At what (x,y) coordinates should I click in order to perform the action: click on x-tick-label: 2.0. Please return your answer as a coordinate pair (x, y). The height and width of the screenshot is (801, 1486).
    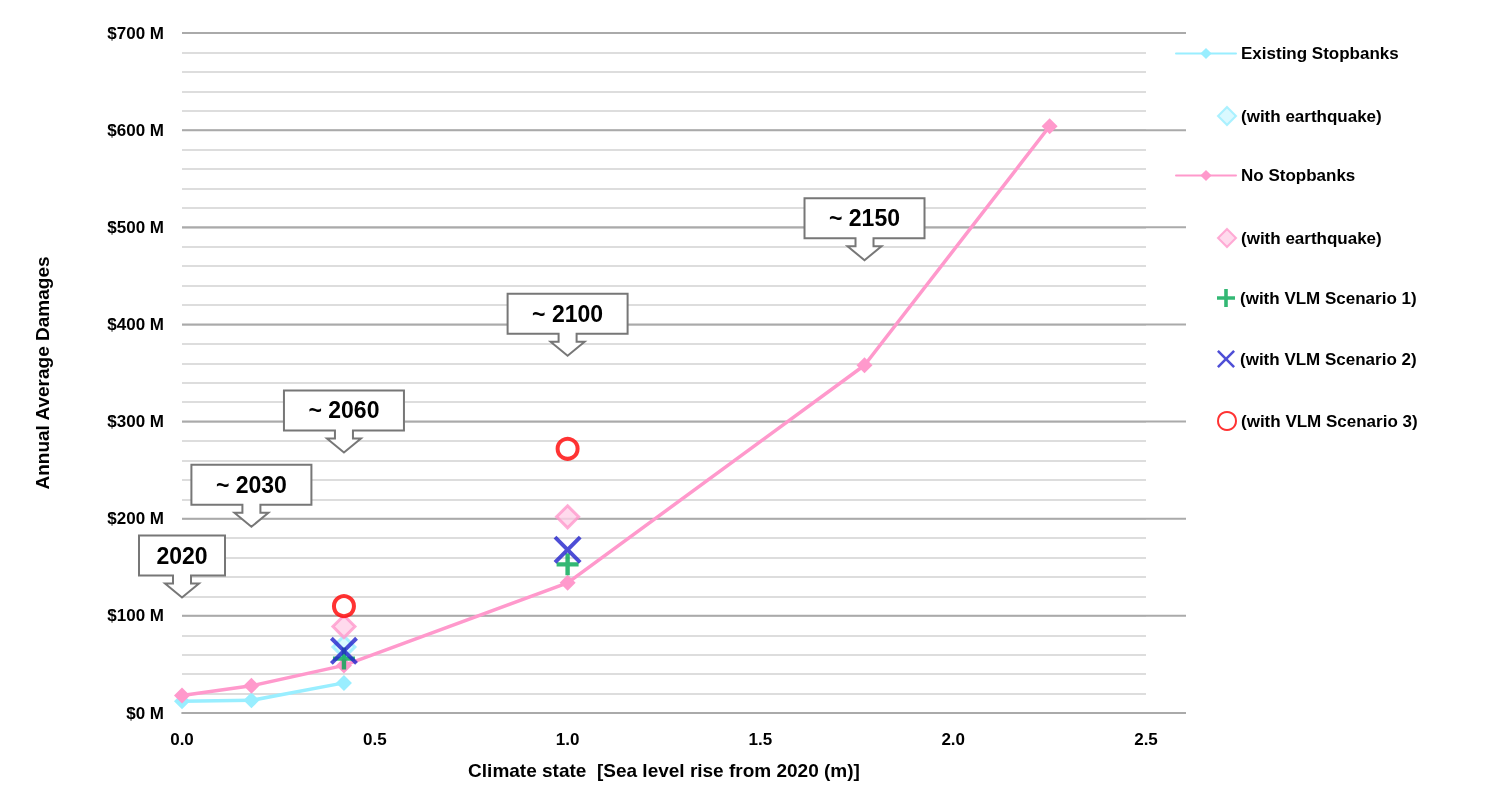
    Looking at the image, I should click on (953, 739).